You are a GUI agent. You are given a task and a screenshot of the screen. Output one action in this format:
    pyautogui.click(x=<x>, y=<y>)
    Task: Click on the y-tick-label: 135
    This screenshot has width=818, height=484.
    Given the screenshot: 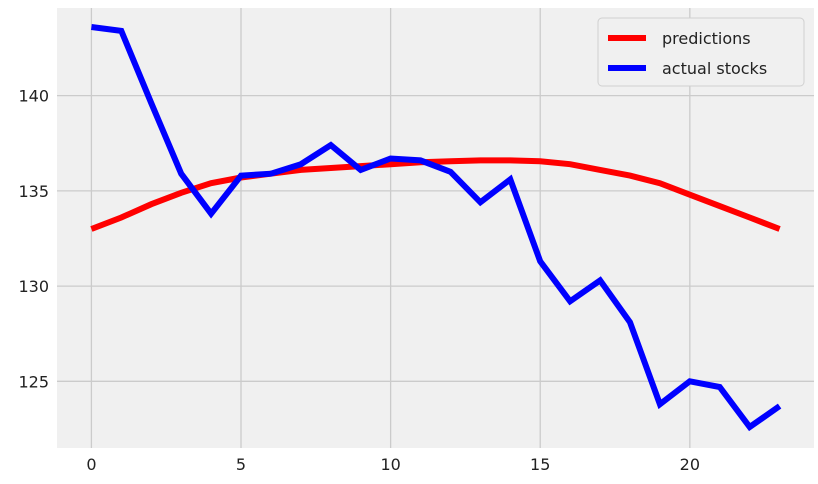 What is the action you would take?
    pyautogui.click(x=33, y=191)
    